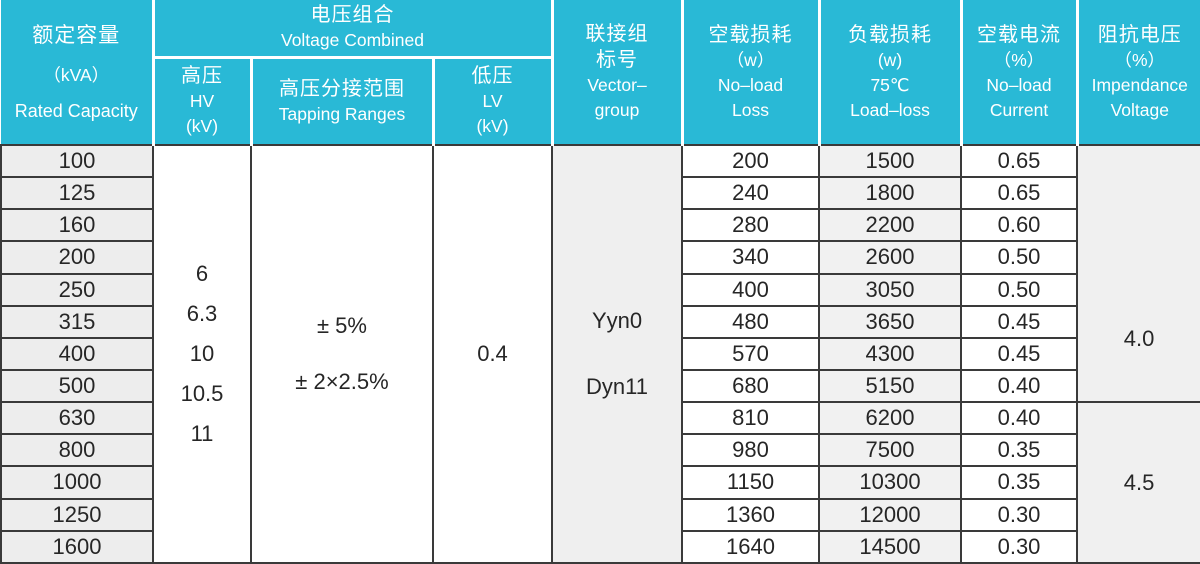  Describe the element at coordinates (77, 418) in the screenshot. I see `rated-capacity-cell: 630` at that location.